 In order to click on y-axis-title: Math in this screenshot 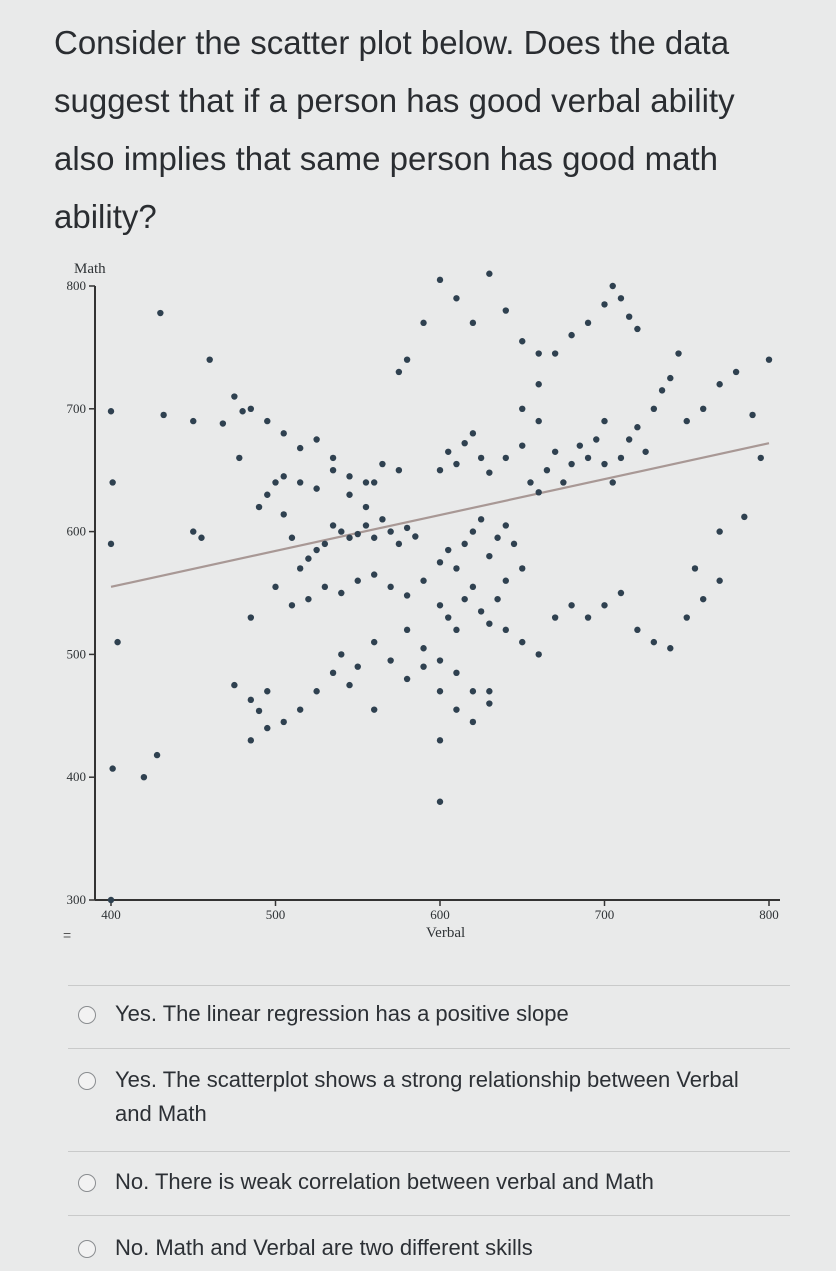, I will do `click(90, 269)`.